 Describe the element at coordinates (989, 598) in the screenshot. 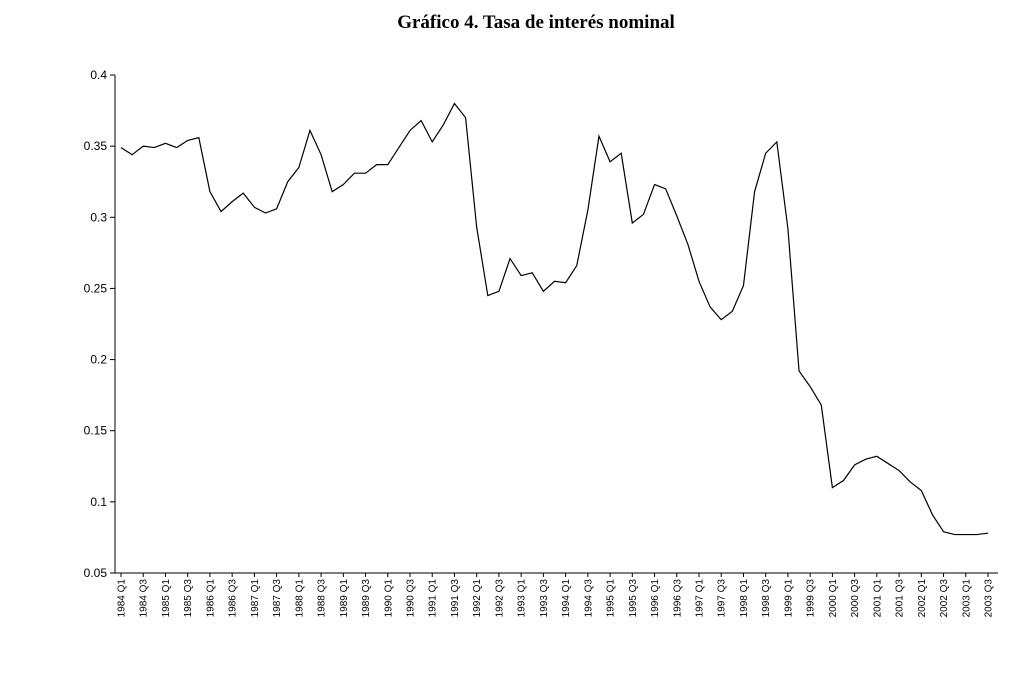

I see `x-tick-label: 2003 Q3` at that location.